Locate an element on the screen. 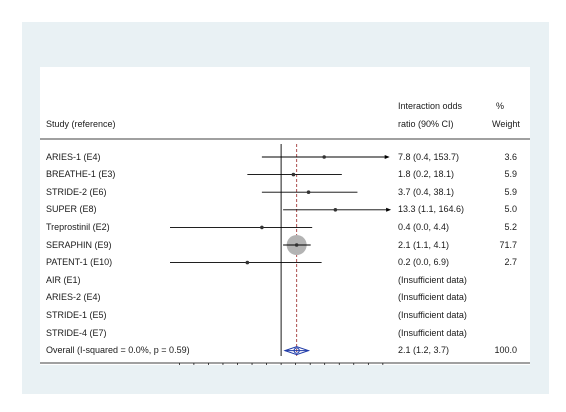 Image resolution: width=566 pixels, height=412 pixels. study-label: SUPER (E8) is located at coordinates (71, 209).